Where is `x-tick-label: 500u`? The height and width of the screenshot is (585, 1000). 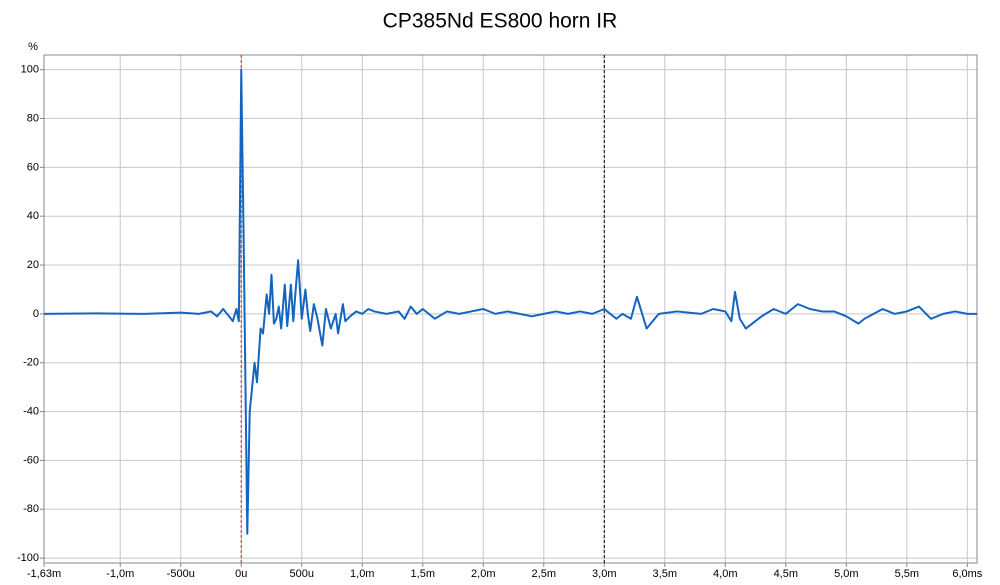 x-tick-label: 500u is located at coordinates (302, 574).